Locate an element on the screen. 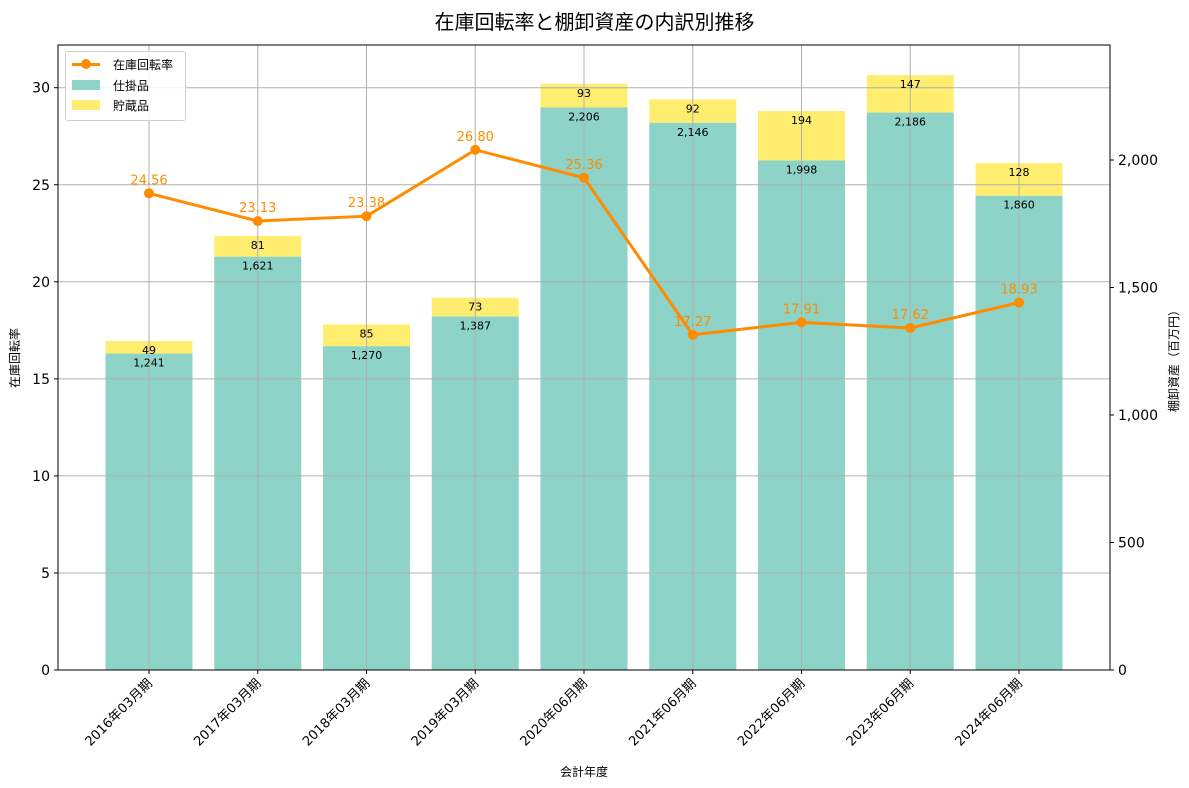  bar-value-label: 2,186 is located at coordinates (911, 122).